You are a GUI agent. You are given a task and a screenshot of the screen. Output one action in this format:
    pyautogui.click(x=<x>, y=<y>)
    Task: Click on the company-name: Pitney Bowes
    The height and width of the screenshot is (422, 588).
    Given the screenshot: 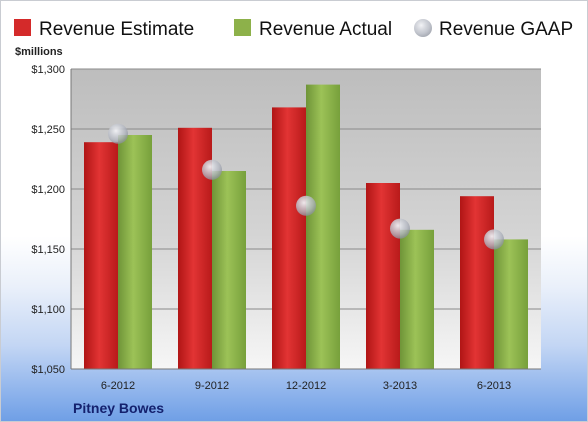 What is the action you would take?
    pyautogui.click(x=118, y=408)
    